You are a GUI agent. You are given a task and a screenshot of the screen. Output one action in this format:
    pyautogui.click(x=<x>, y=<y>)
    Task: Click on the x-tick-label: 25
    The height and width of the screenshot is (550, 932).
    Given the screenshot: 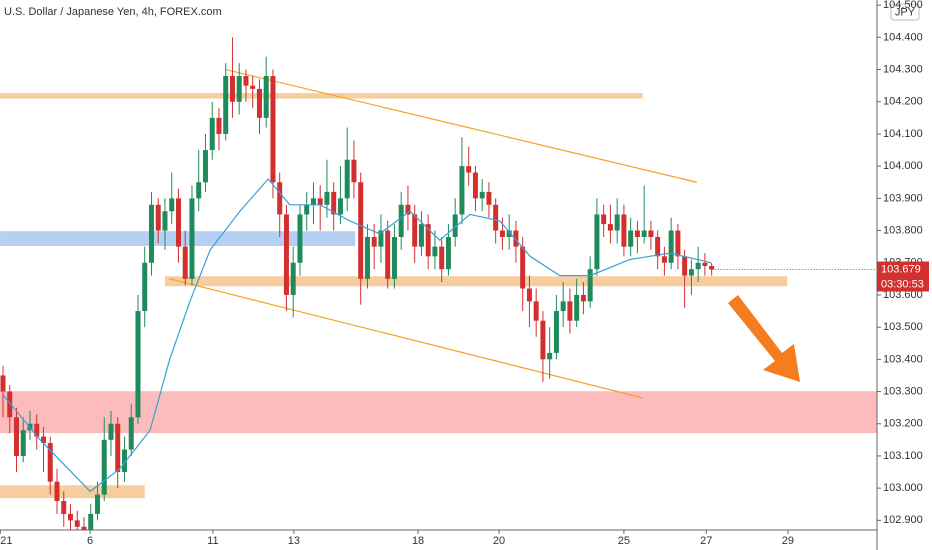 What is the action you would take?
    pyautogui.click(x=624, y=541)
    